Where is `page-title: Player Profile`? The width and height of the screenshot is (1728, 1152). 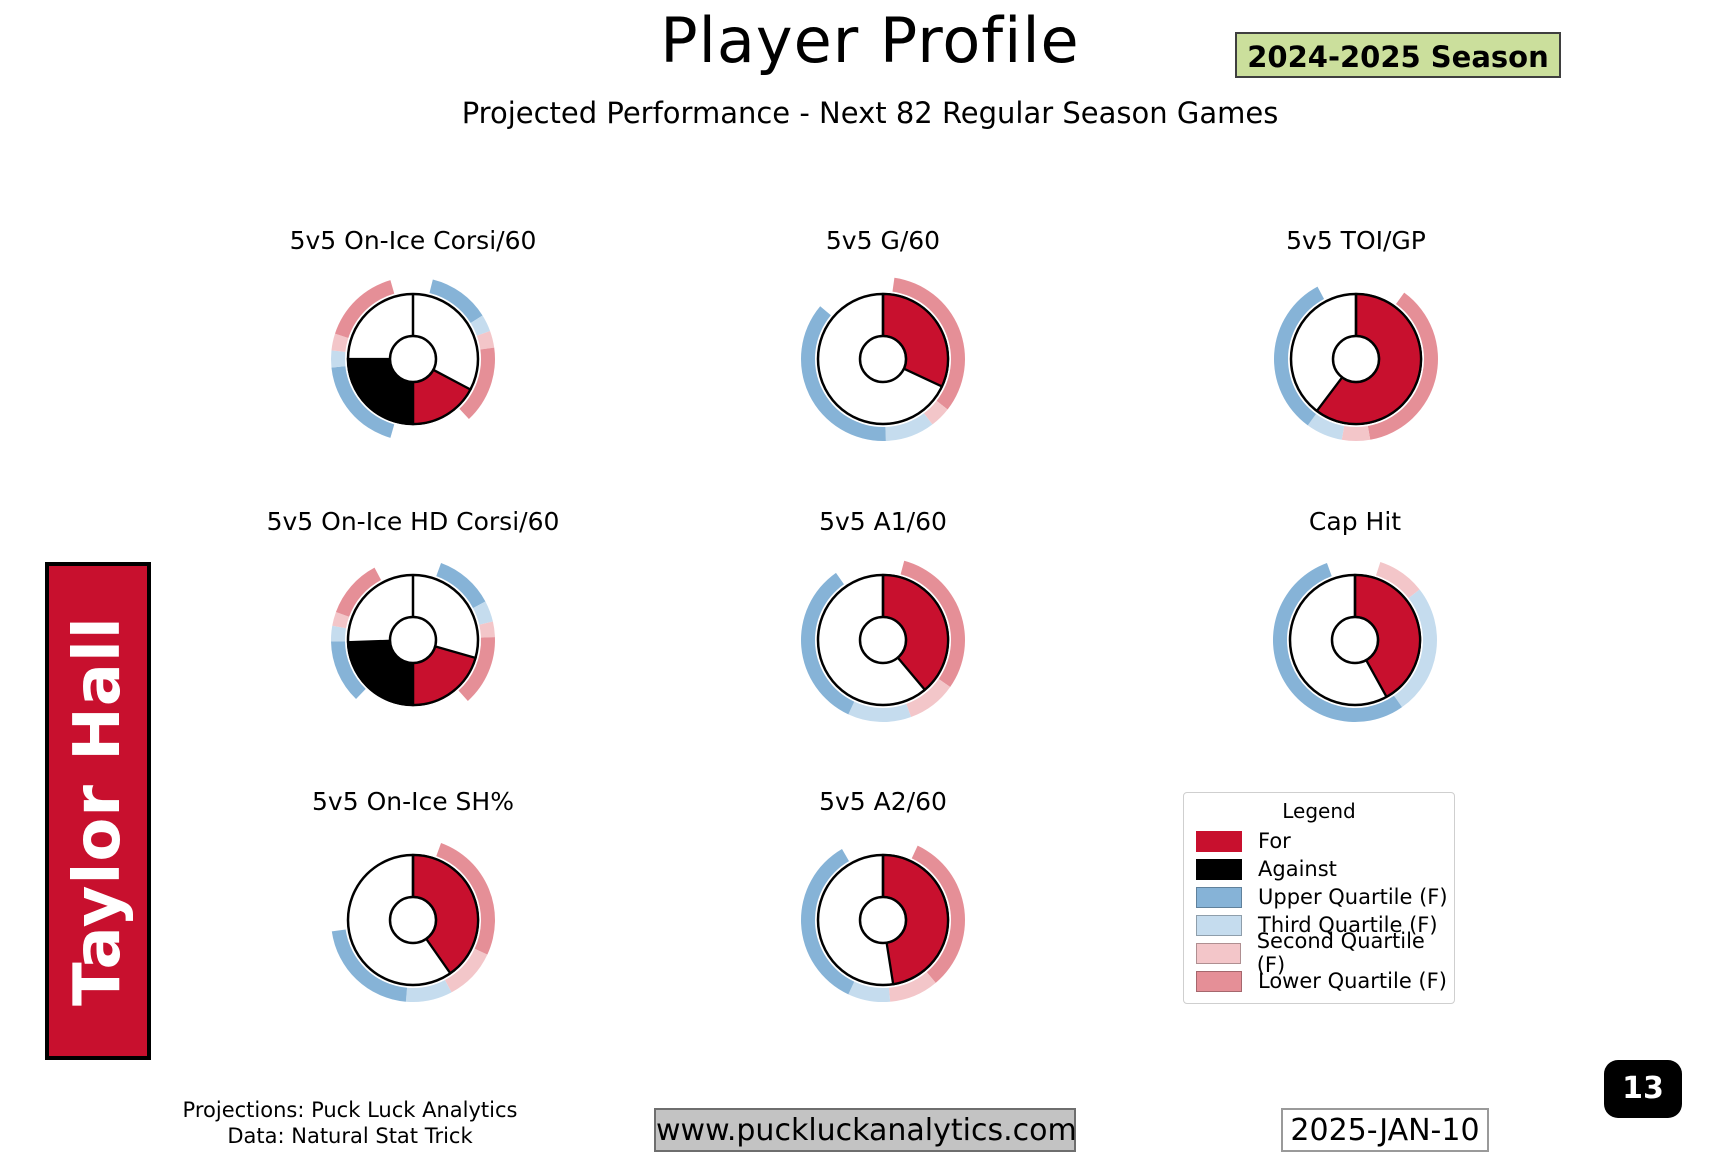
page-title: Player Profile is located at coordinates (870, 40).